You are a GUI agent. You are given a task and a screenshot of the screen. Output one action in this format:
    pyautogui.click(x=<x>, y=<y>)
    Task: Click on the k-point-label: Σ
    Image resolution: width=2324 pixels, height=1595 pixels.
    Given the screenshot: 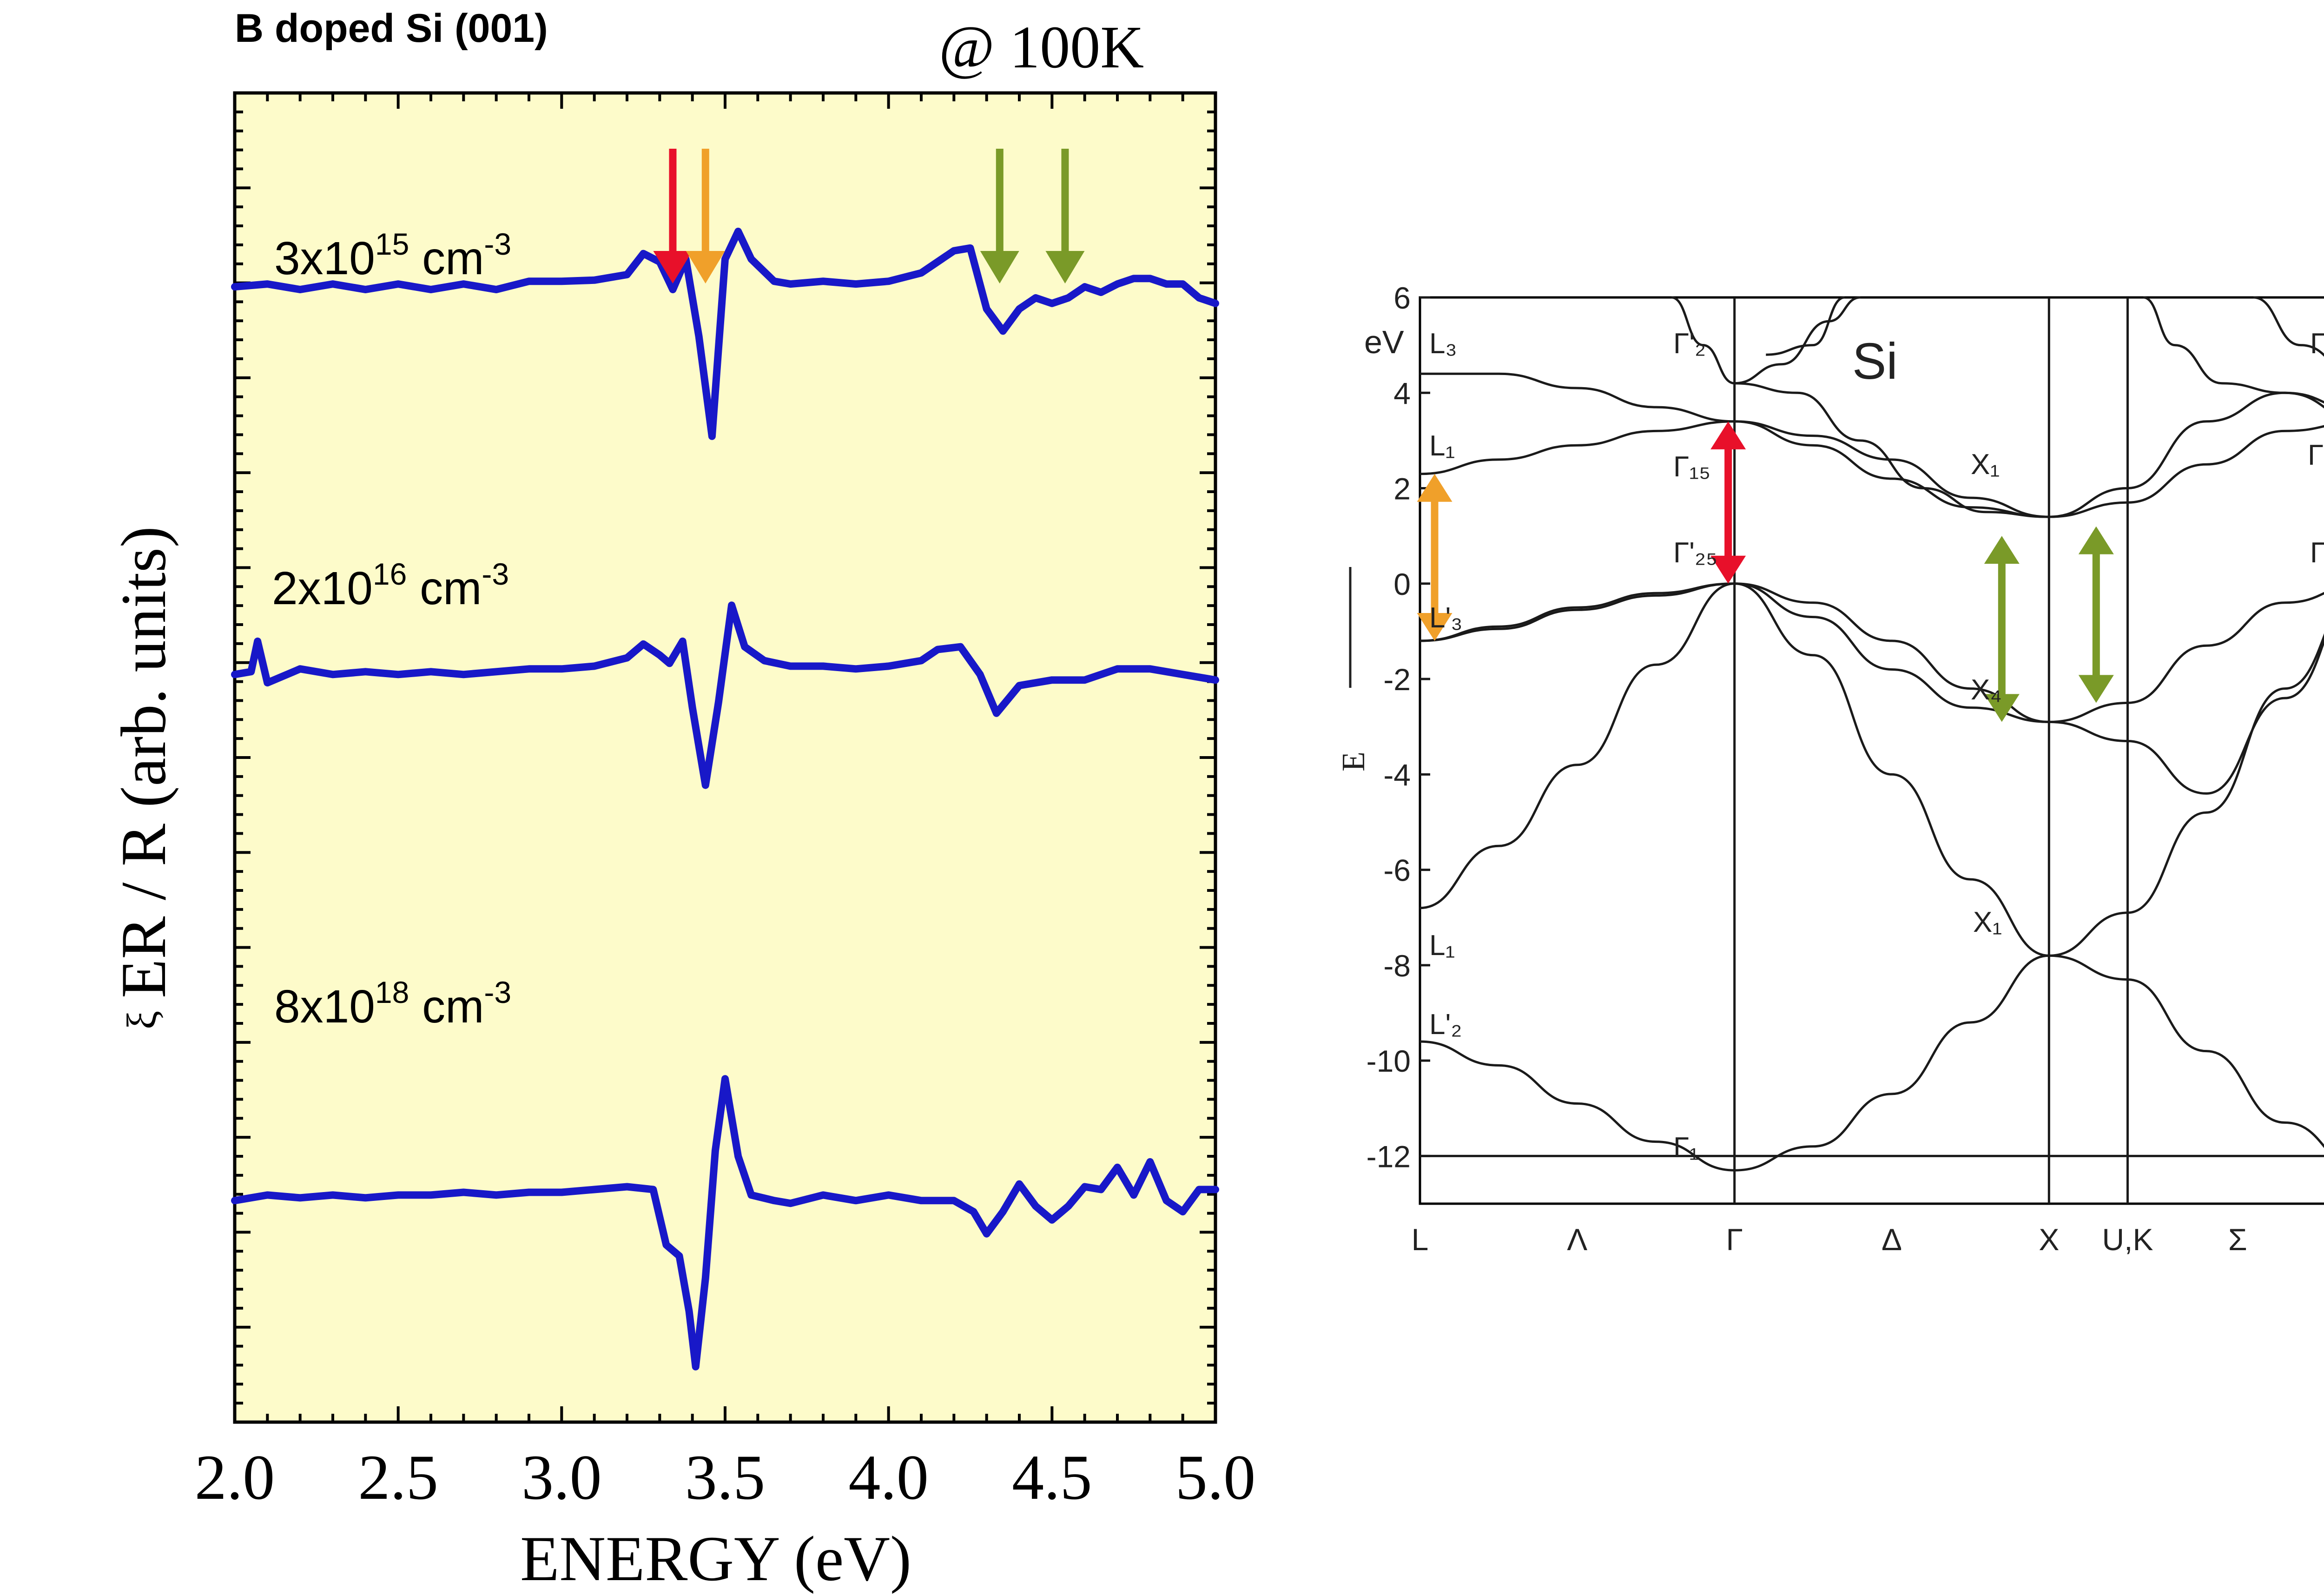 What is the action you would take?
    pyautogui.click(x=2237, y=1239)
    